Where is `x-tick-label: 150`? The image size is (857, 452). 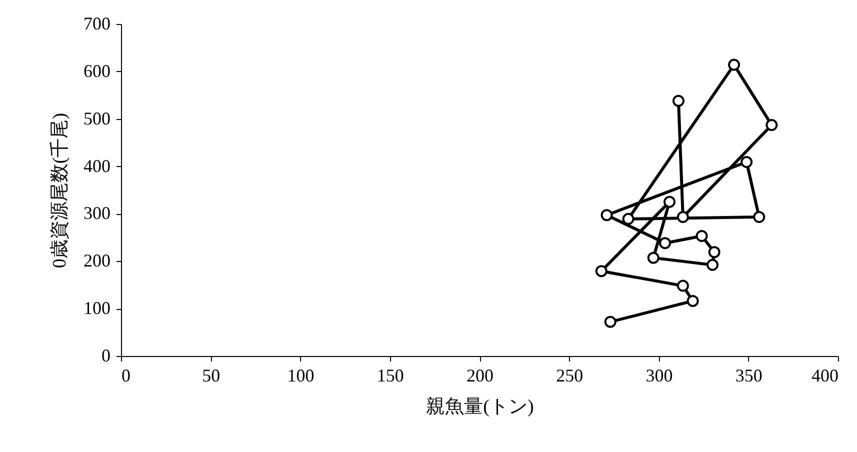 x-tick-label: 150 is located at coordinates (390, 376).